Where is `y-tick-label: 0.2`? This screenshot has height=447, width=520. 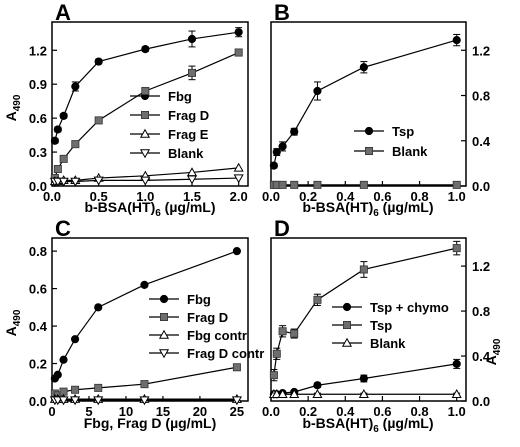 y-tick-label: 0.2 is located at coordinates (38, 364).